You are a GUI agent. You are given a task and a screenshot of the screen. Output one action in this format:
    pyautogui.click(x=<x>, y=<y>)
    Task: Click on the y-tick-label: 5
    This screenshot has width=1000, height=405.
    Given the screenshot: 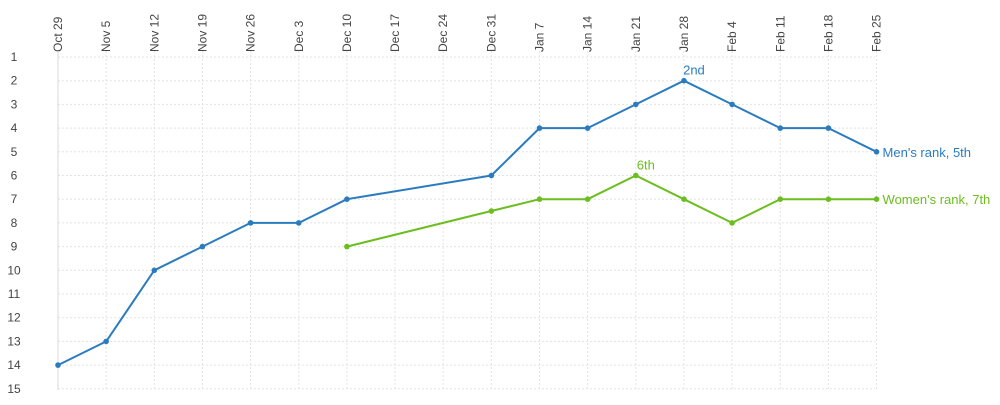 What is the action you would take?
    pyautogui.click(x=14, y=152)
    